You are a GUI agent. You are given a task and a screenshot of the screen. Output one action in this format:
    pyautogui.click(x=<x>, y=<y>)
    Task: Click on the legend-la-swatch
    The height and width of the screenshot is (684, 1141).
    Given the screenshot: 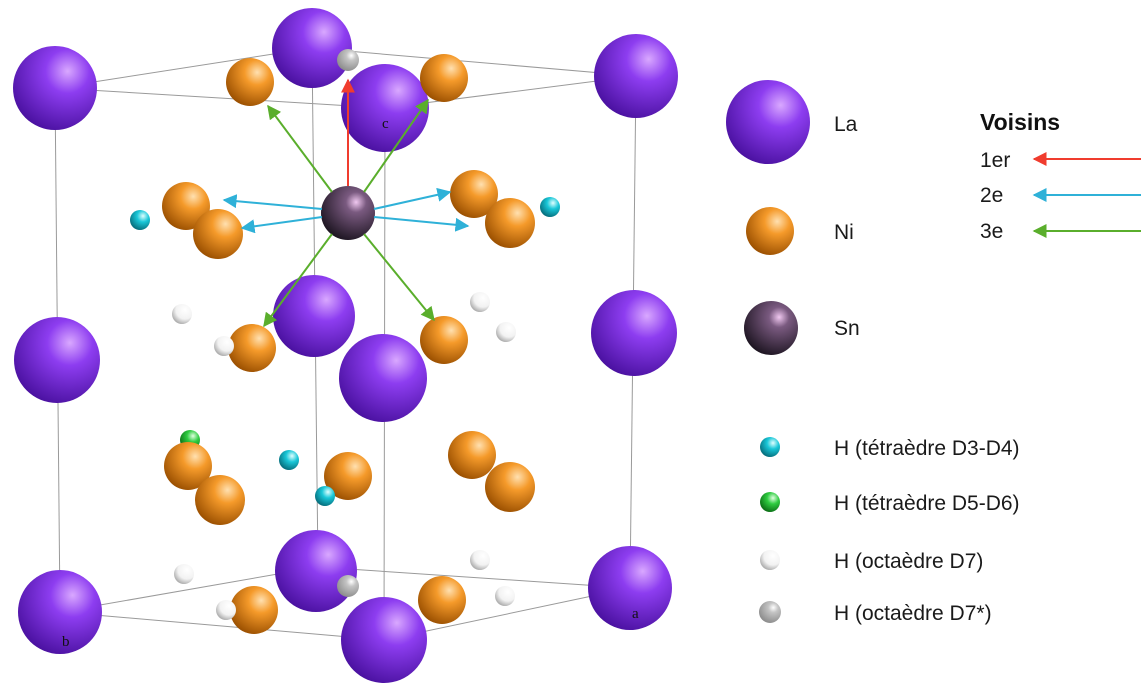 What is the action you would take?
    pyautogui.click(x=768, y=122)
    